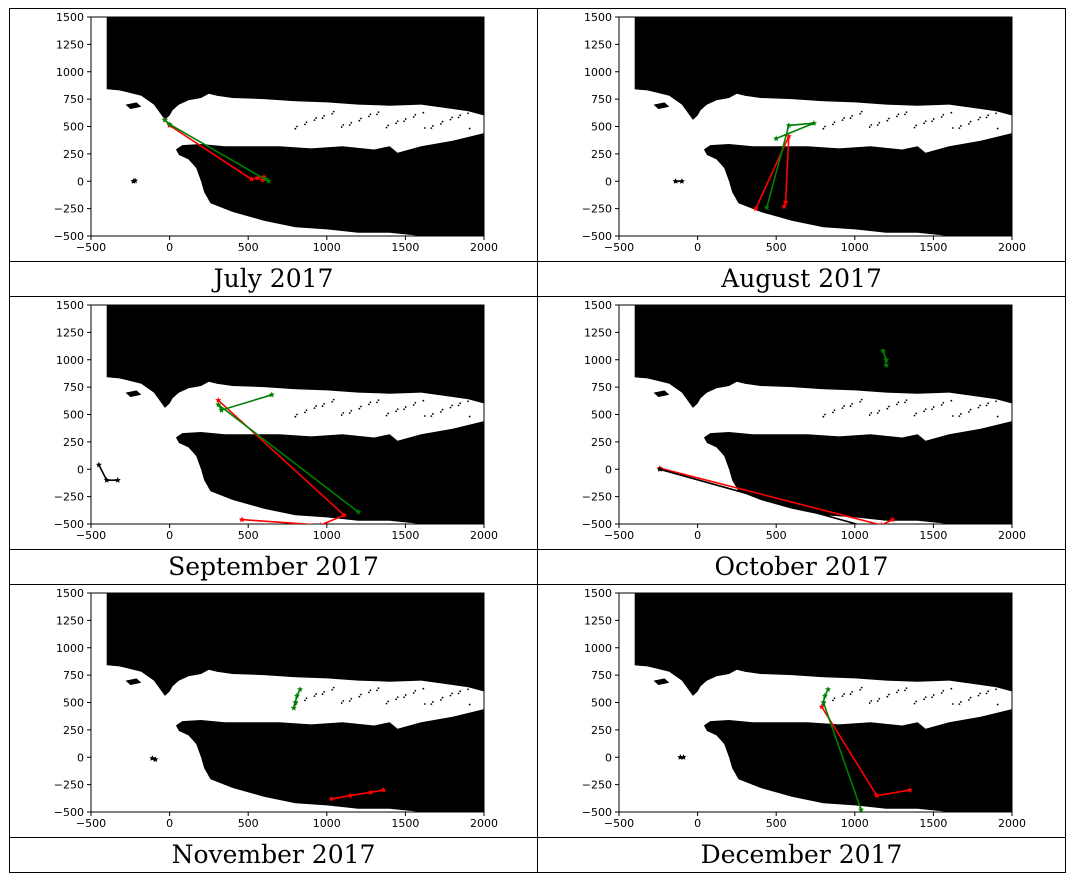  Describe the element at coordinates (596, 209) in the screenshot. I see `y-tick-label: −250` at that location.